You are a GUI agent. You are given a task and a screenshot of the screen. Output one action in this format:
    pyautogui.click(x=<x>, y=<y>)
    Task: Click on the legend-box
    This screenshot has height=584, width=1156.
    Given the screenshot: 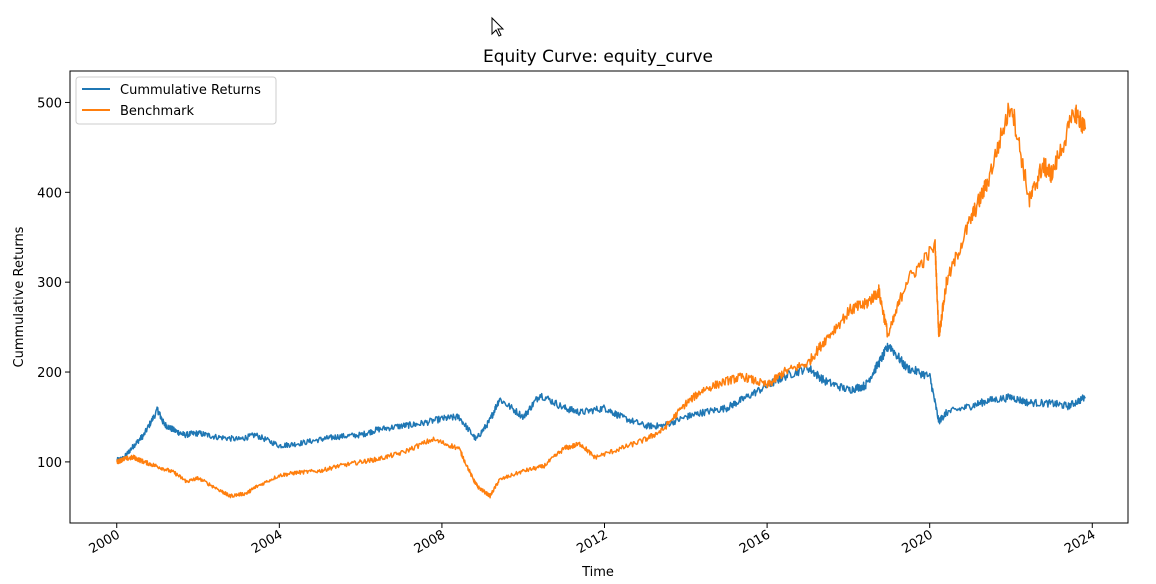 What is the action you would take?
    pyautogui.click(x=176, y=100)
    